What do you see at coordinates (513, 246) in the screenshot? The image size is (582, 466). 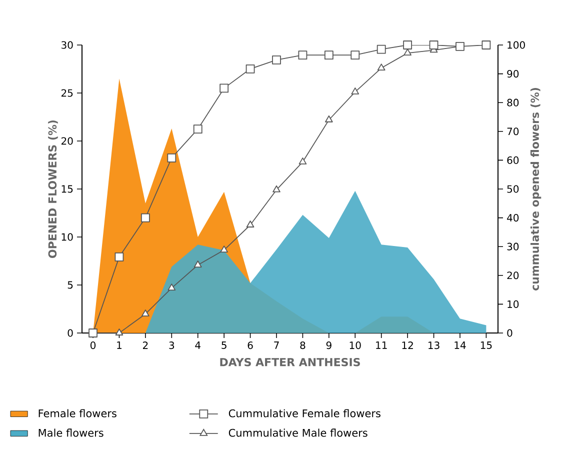 I see `y2-tick-label: 30` at bounding box center [513, 246].